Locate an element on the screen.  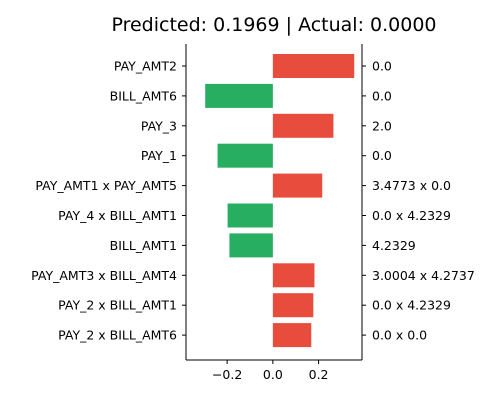
y-tick-label: PAY_3 is located at coordinates (159, 125).